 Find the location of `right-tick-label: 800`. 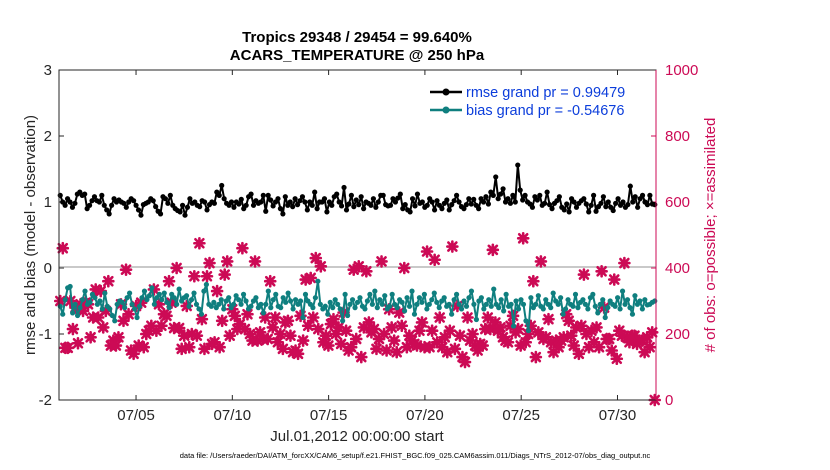

right-tick-label: 800 is located at coordinates (677, 136).